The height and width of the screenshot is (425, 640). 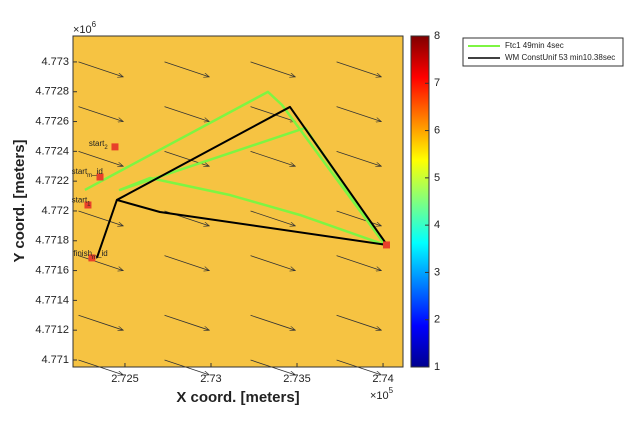 What do you see at coordinates (19, 200) in the screenshot?
I see `y-label: Y coord. [meters]` at bounding box center [19, 200].